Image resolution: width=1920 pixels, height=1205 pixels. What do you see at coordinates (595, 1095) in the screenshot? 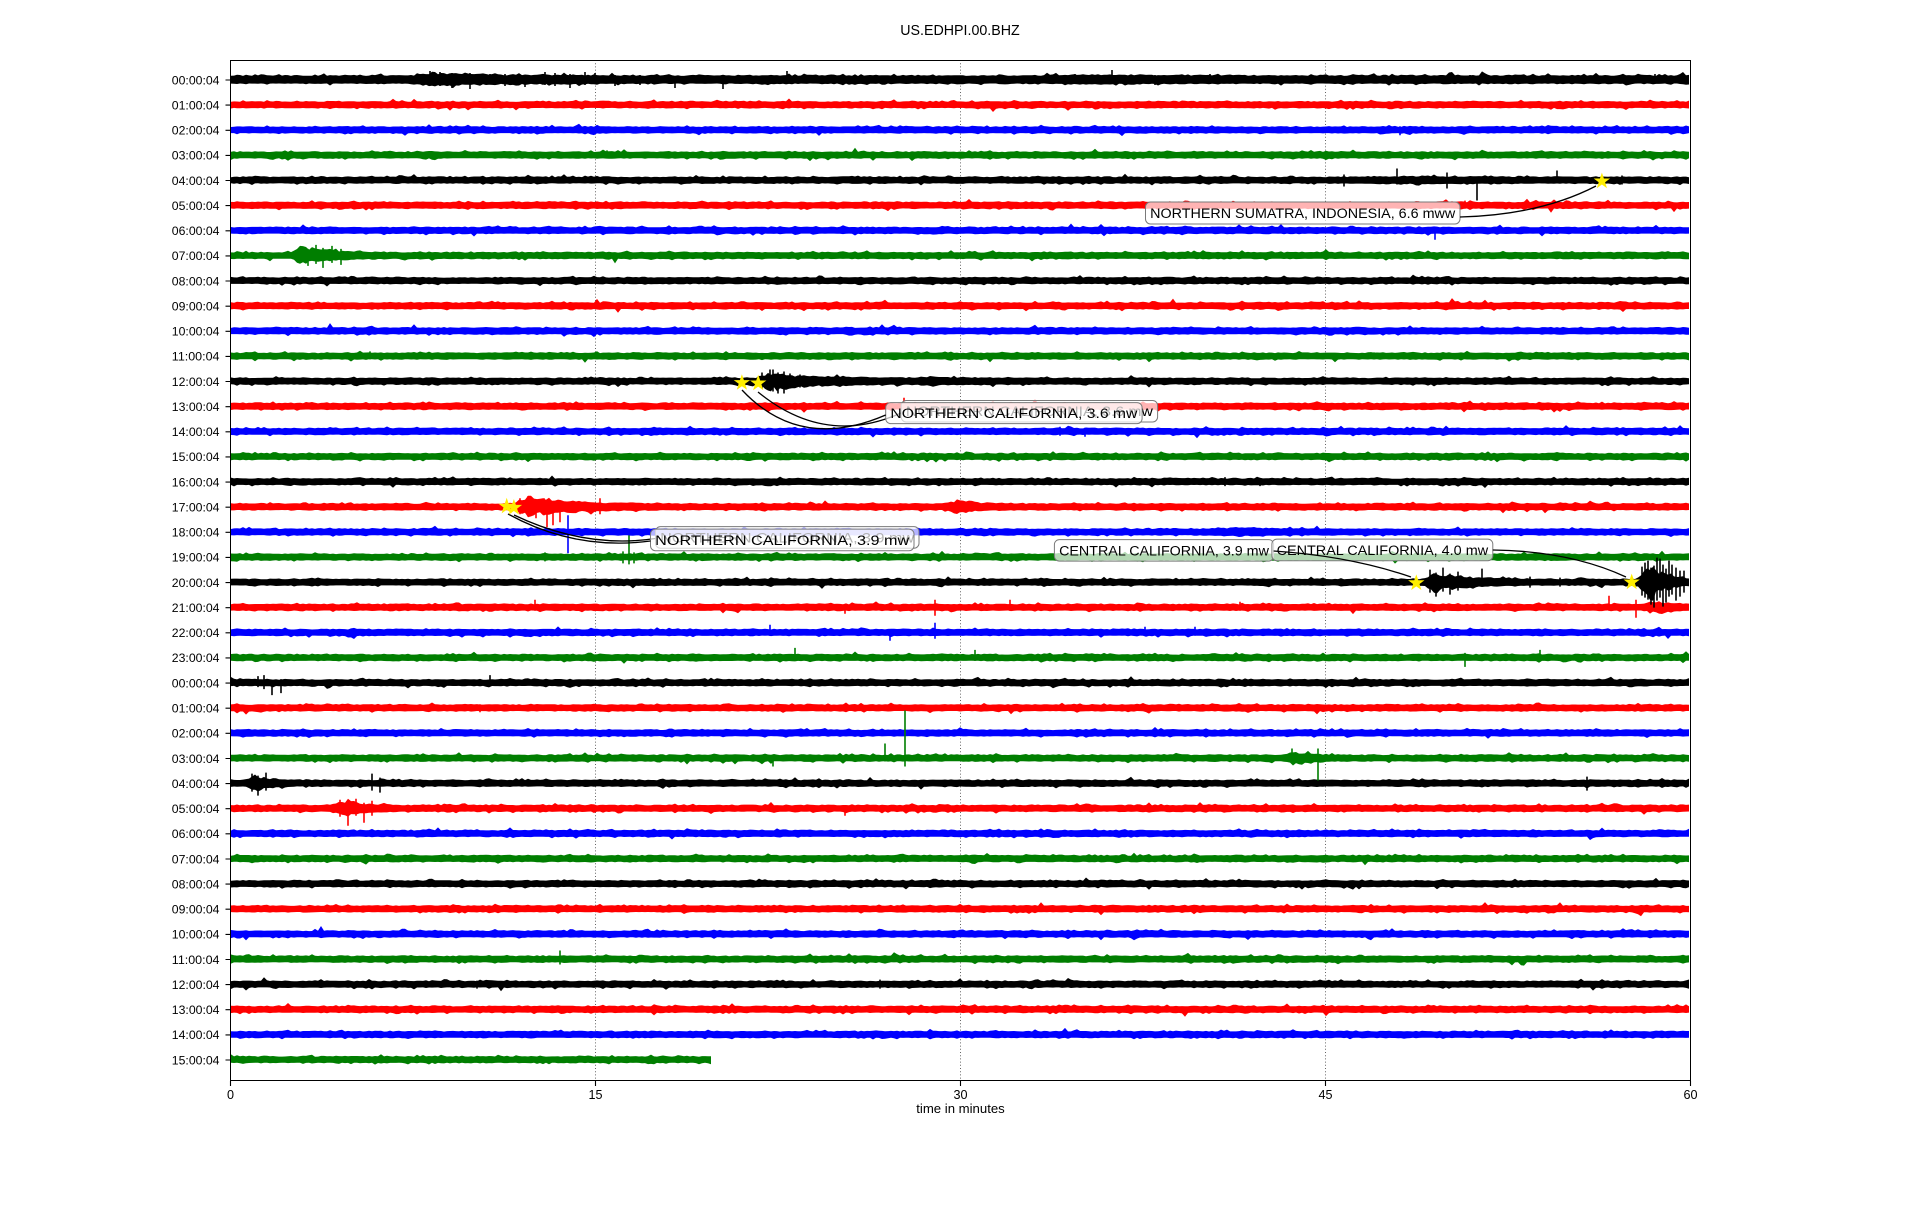
I see `svg-text: 15` at bounding box center [595, 1095].